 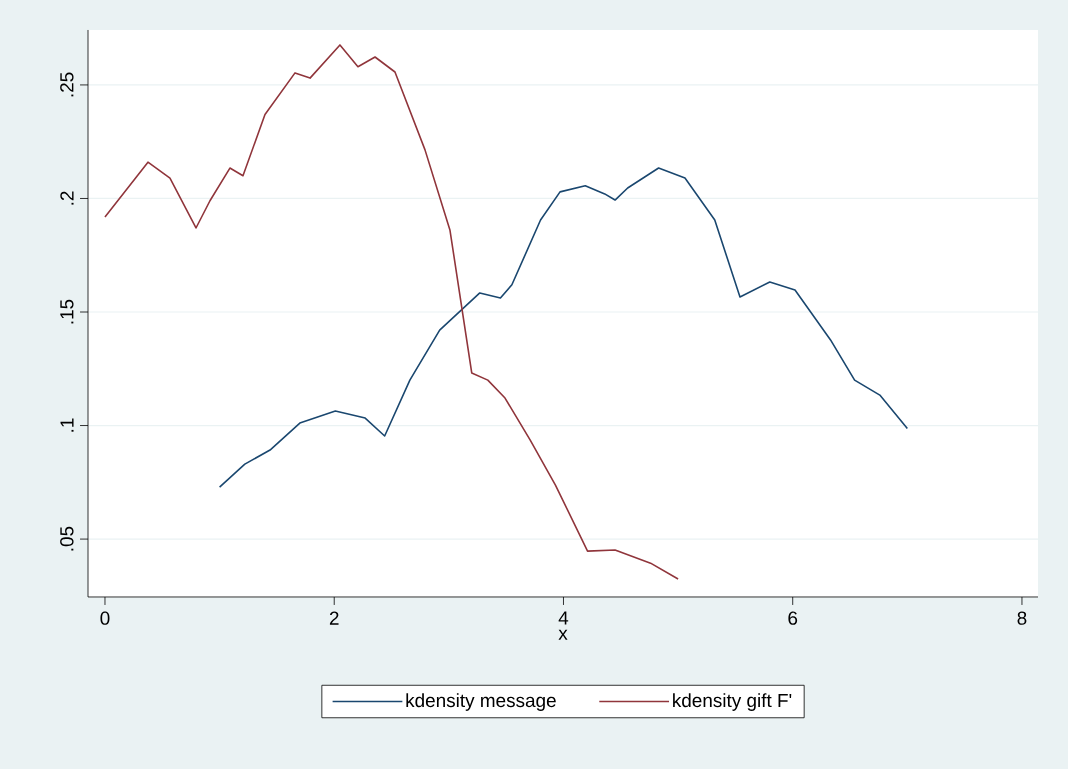 What do you see at coordinates (563, 618) in the screenshot?
I see `x-tick-label: 4` at bounding box center [563, 618].